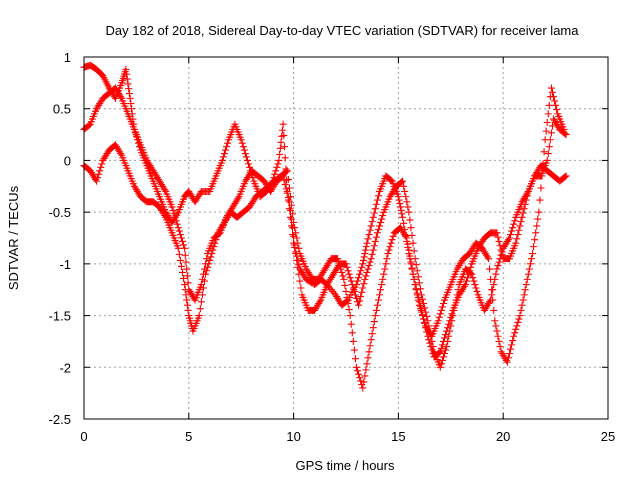  What do you see at coordinates (60, 419) in the screenshot?
I see `y-tick-label: -2.5` at bounding box center [60, 419].